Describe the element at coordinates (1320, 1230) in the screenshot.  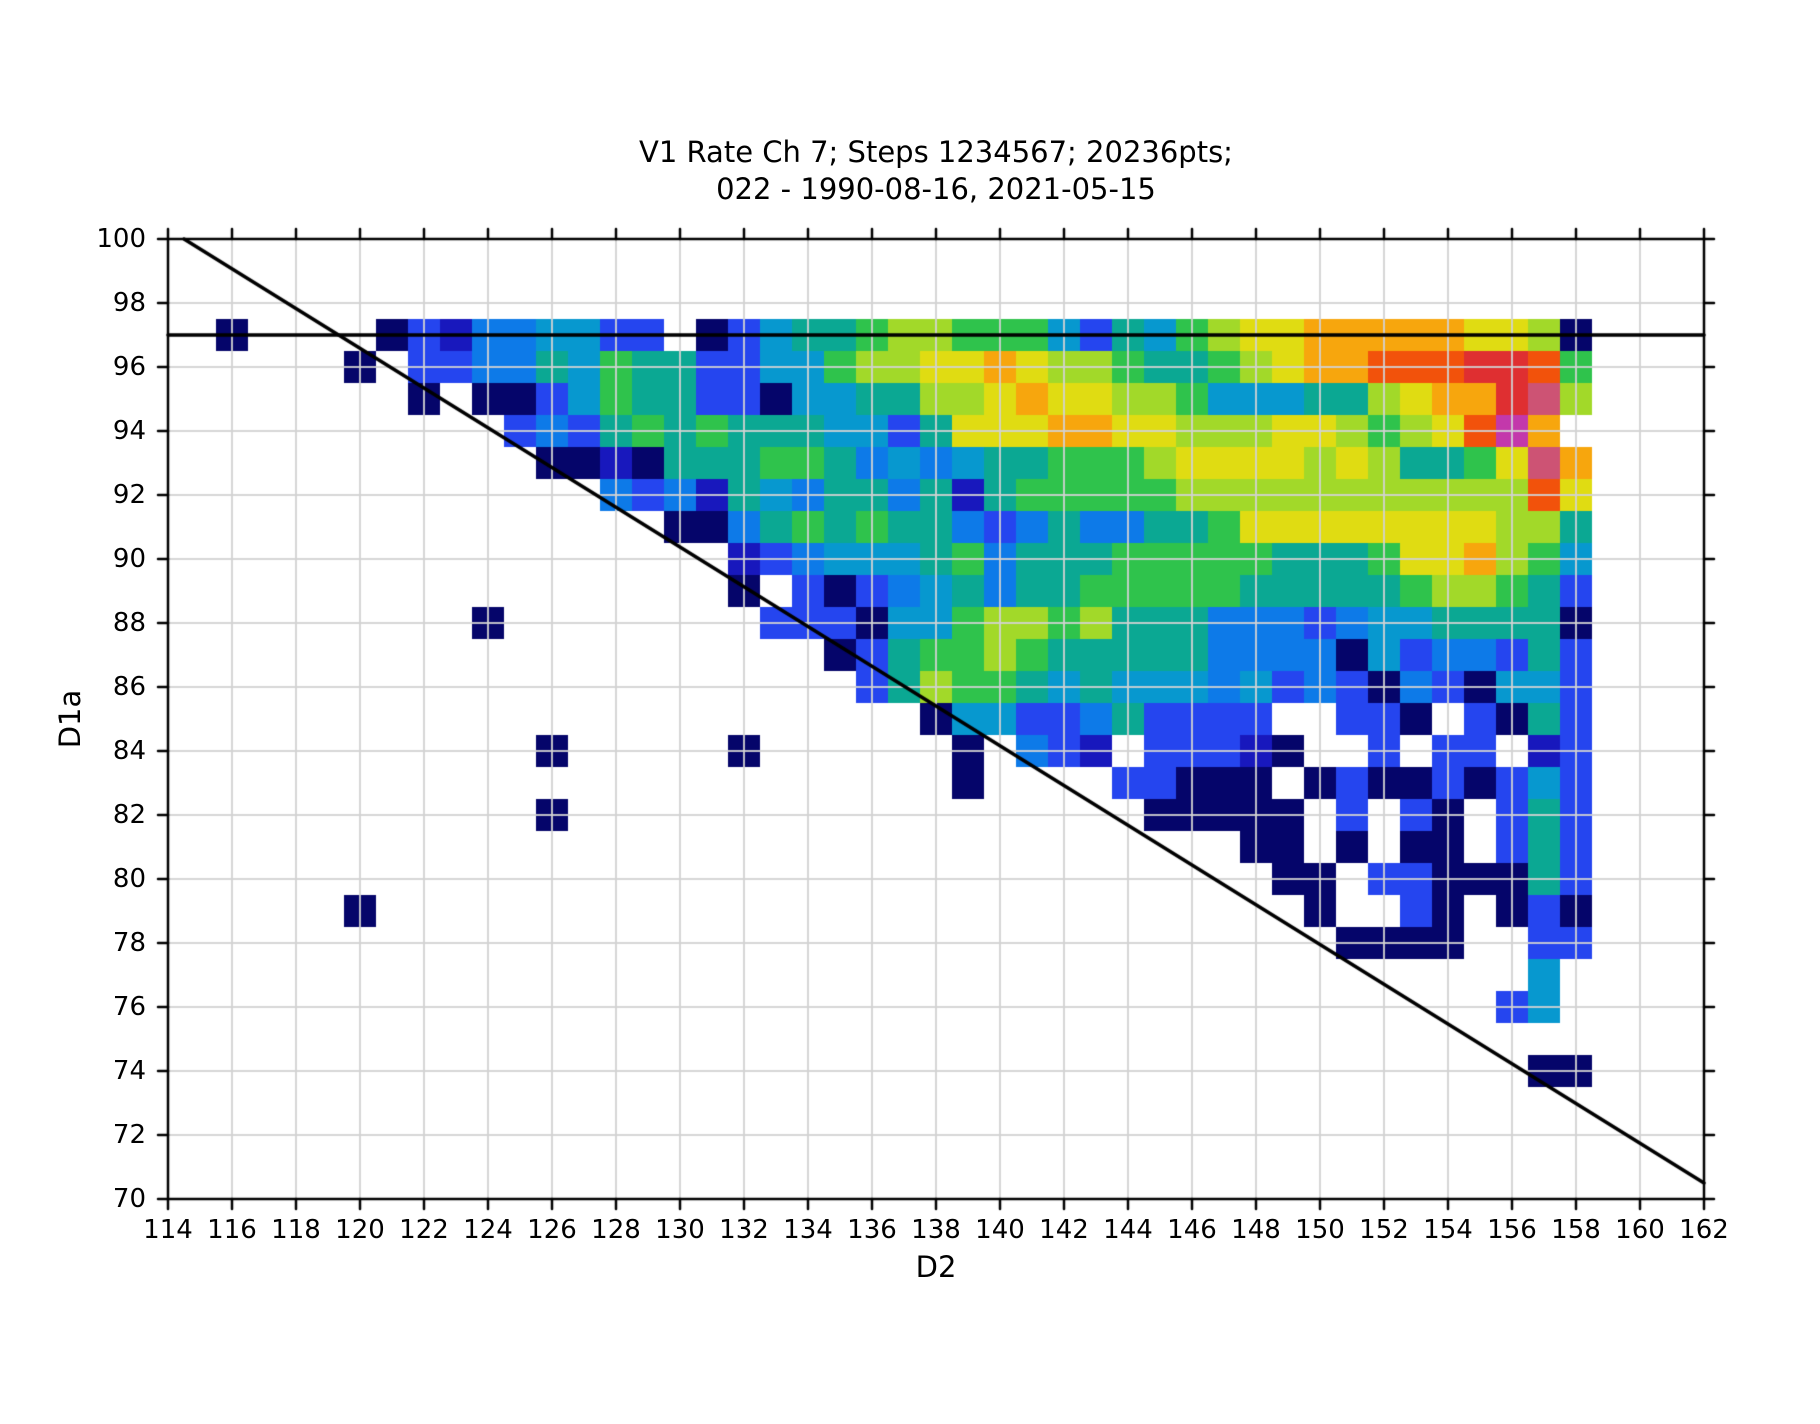
I see `x-tick-label: 150` at that location.